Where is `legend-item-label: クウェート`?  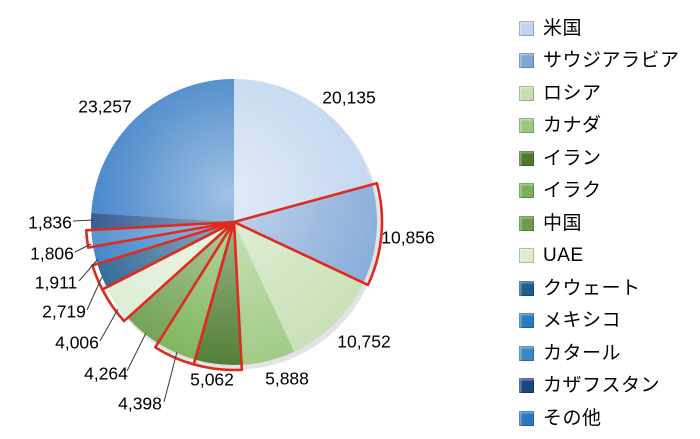
legend-item-label: クウェート is located at coordinates (592, 288).